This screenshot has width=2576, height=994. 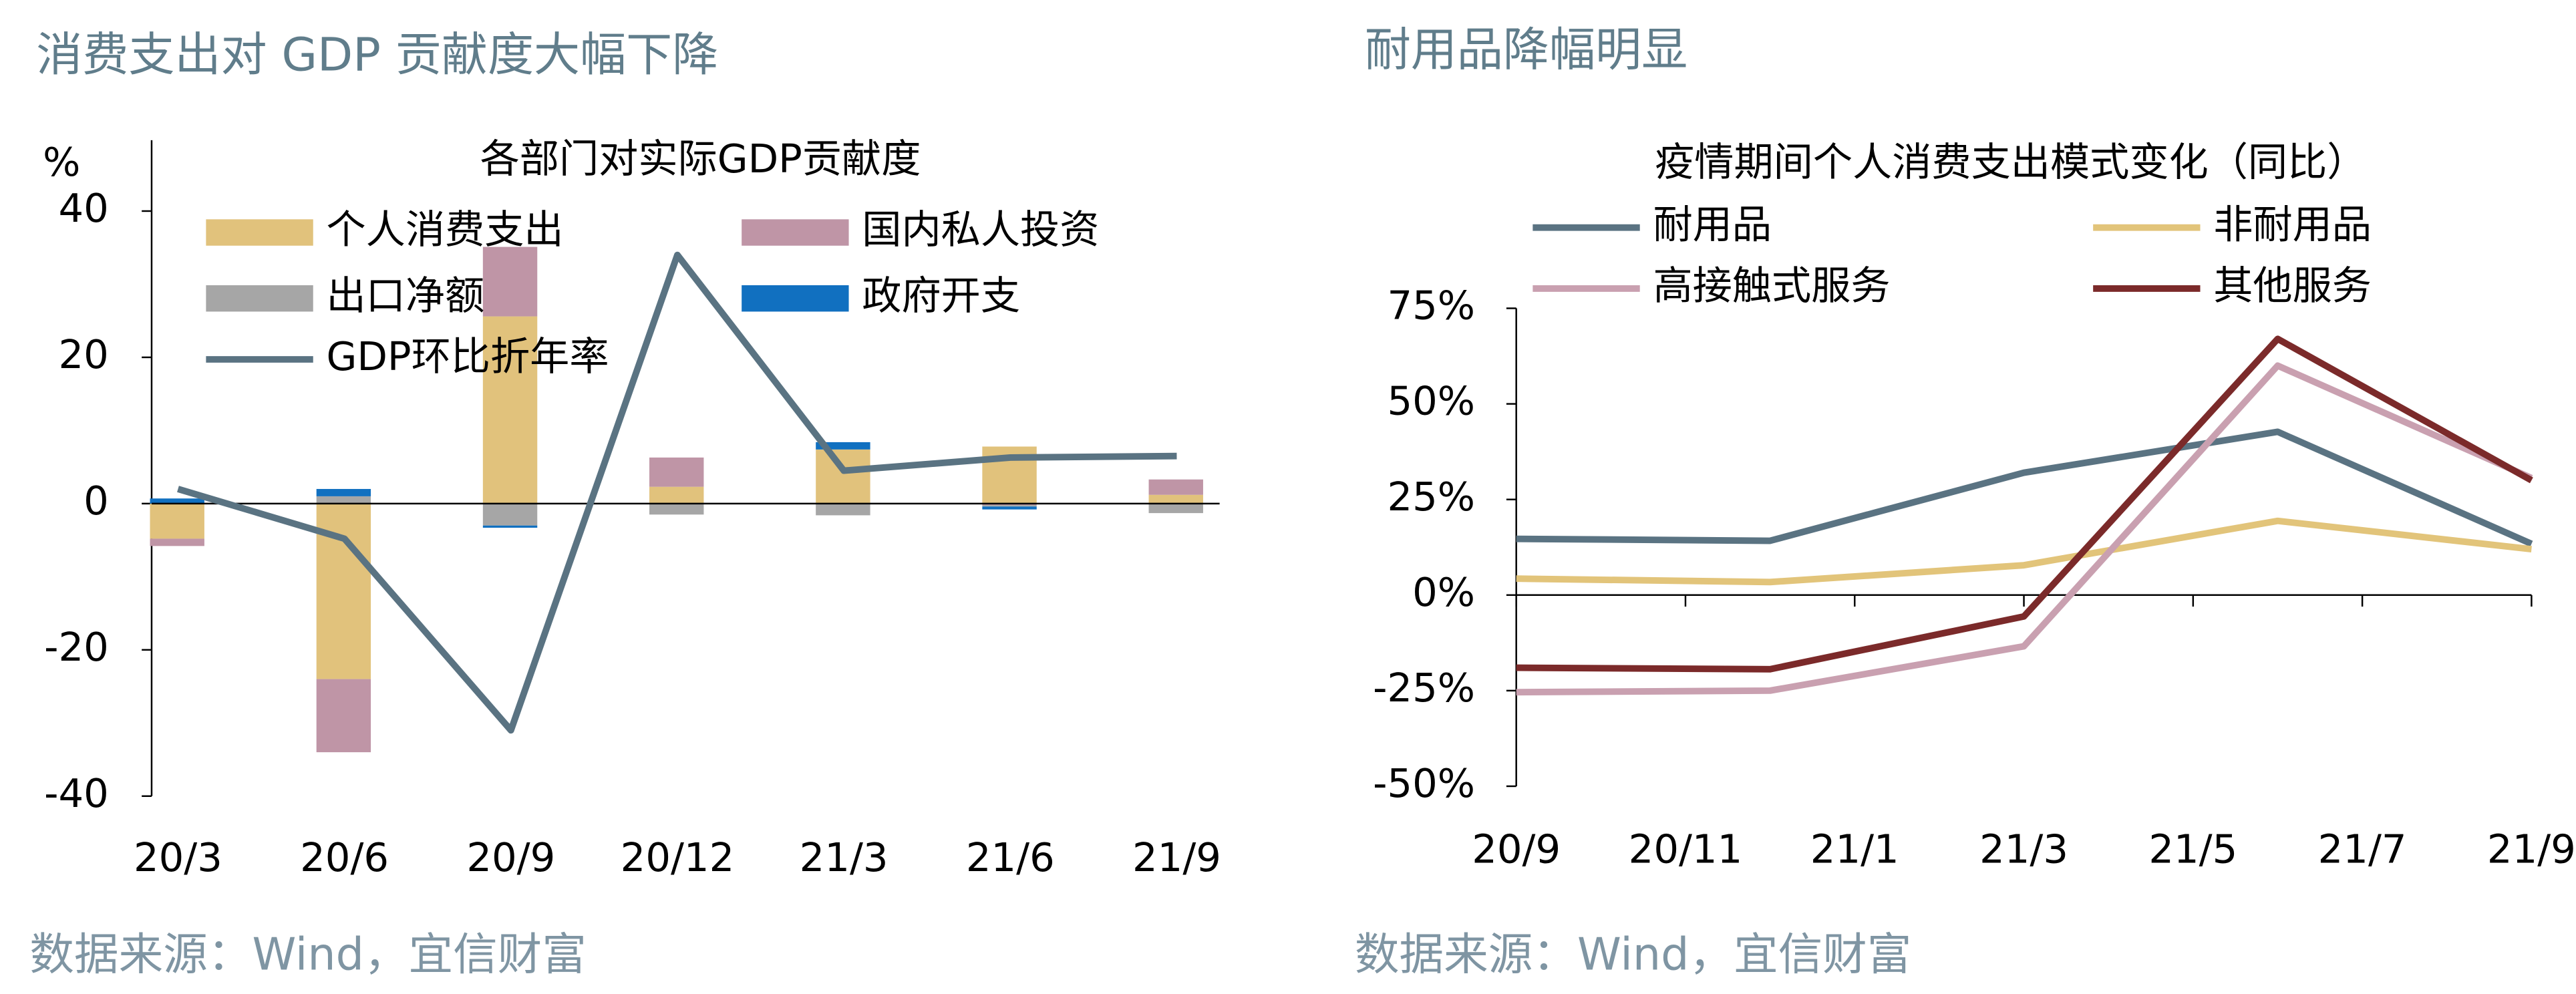 I want to click on x-tick-label: 20/6, so click(x=344, y=857).